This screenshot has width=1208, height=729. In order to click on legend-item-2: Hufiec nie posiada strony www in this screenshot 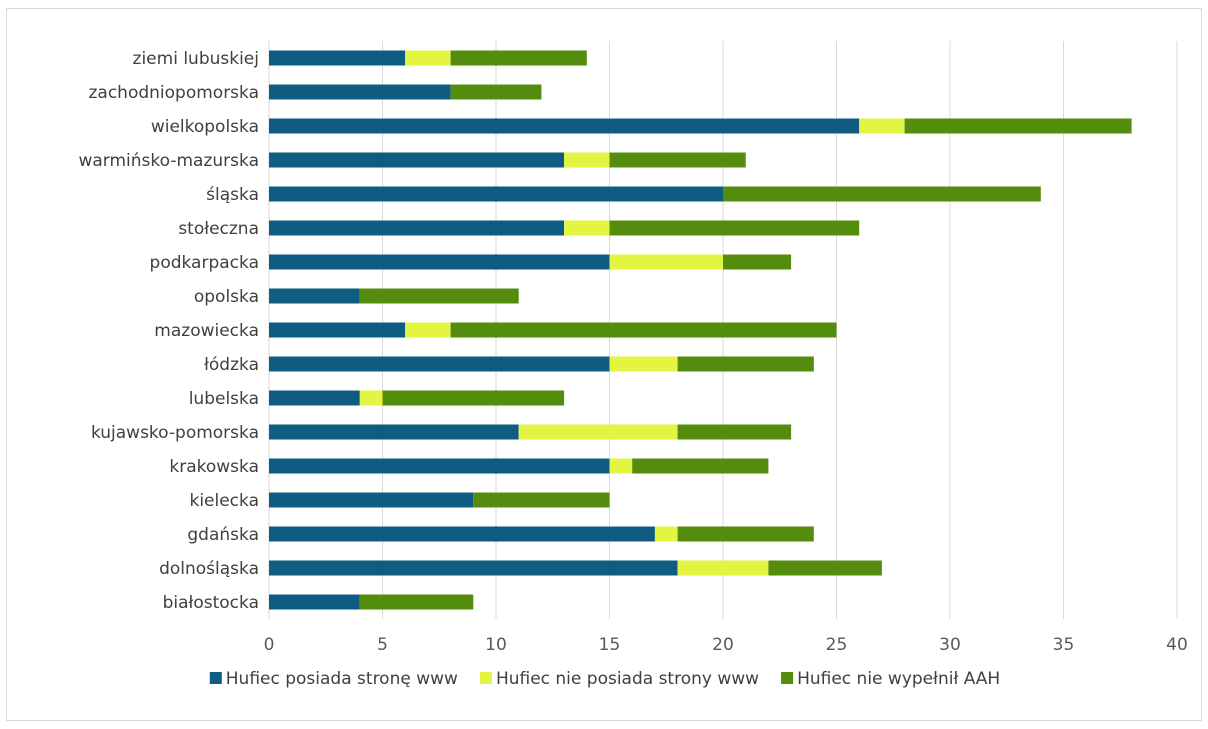, I will do `click(619, 679)`.